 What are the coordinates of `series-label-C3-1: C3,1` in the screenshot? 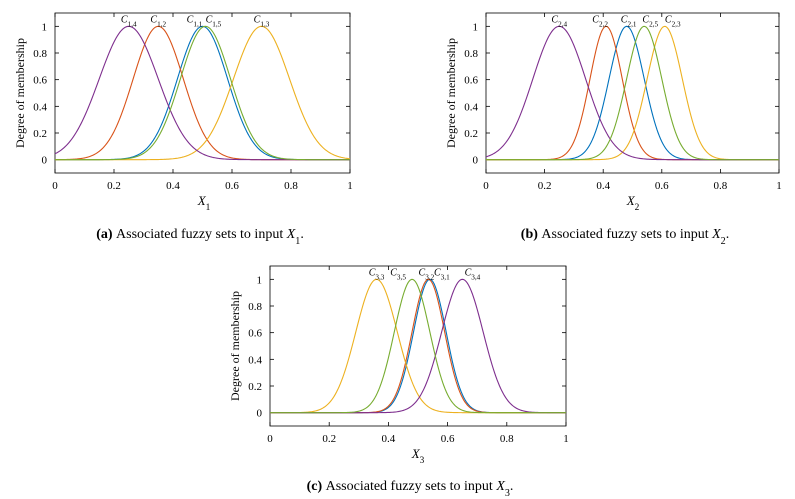 It's located at (442, 274).